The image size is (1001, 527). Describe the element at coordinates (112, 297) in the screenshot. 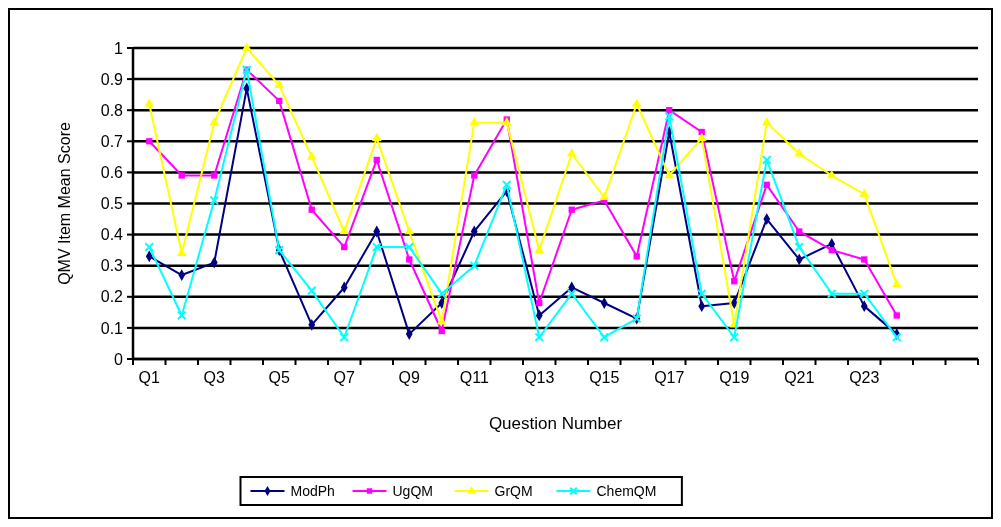

I see `y-tick-label: 0.2` at that location.